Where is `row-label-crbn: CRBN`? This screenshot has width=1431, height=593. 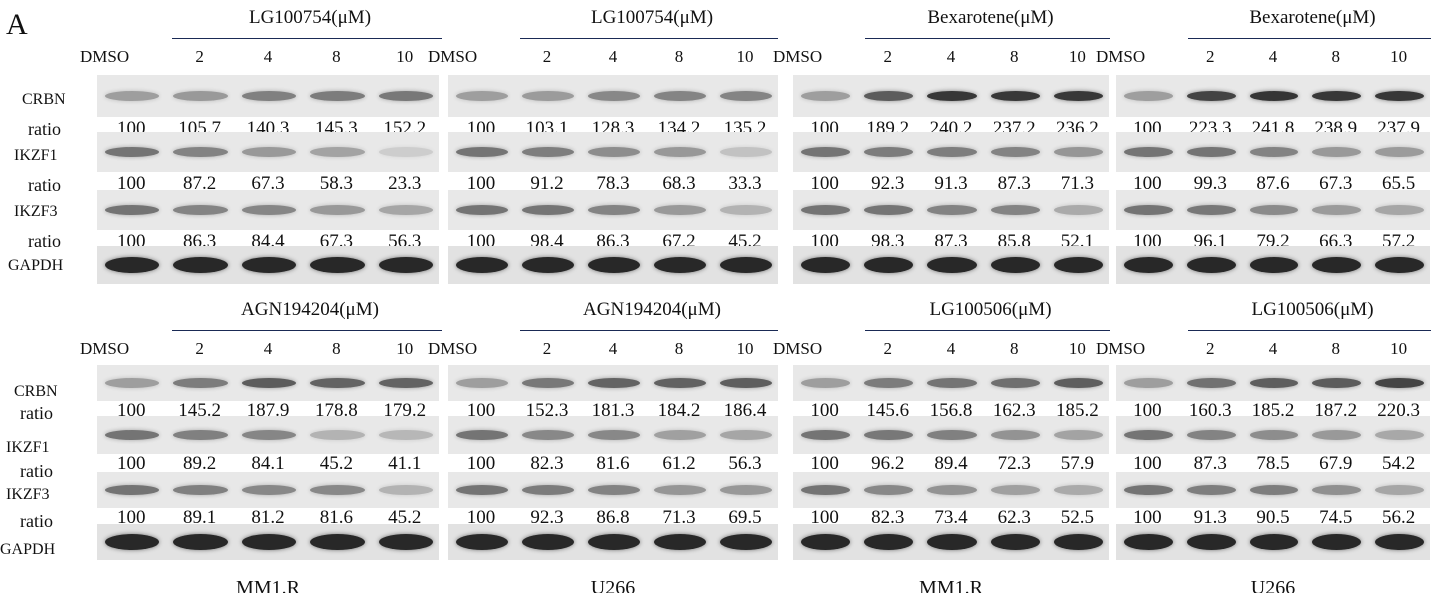
row-label-crbn: CRBN is located at coordinates (44, 99).